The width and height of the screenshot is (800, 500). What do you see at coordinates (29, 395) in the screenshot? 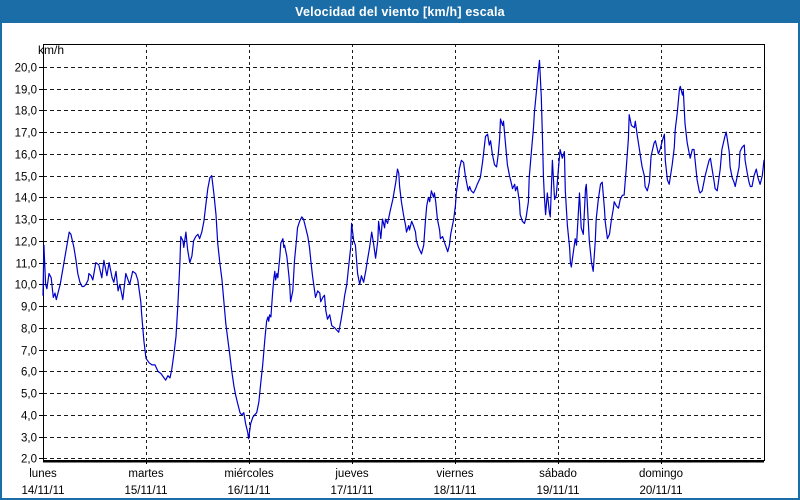
I see `y-tick-label: 5,0` at bounding box center [29, 395].